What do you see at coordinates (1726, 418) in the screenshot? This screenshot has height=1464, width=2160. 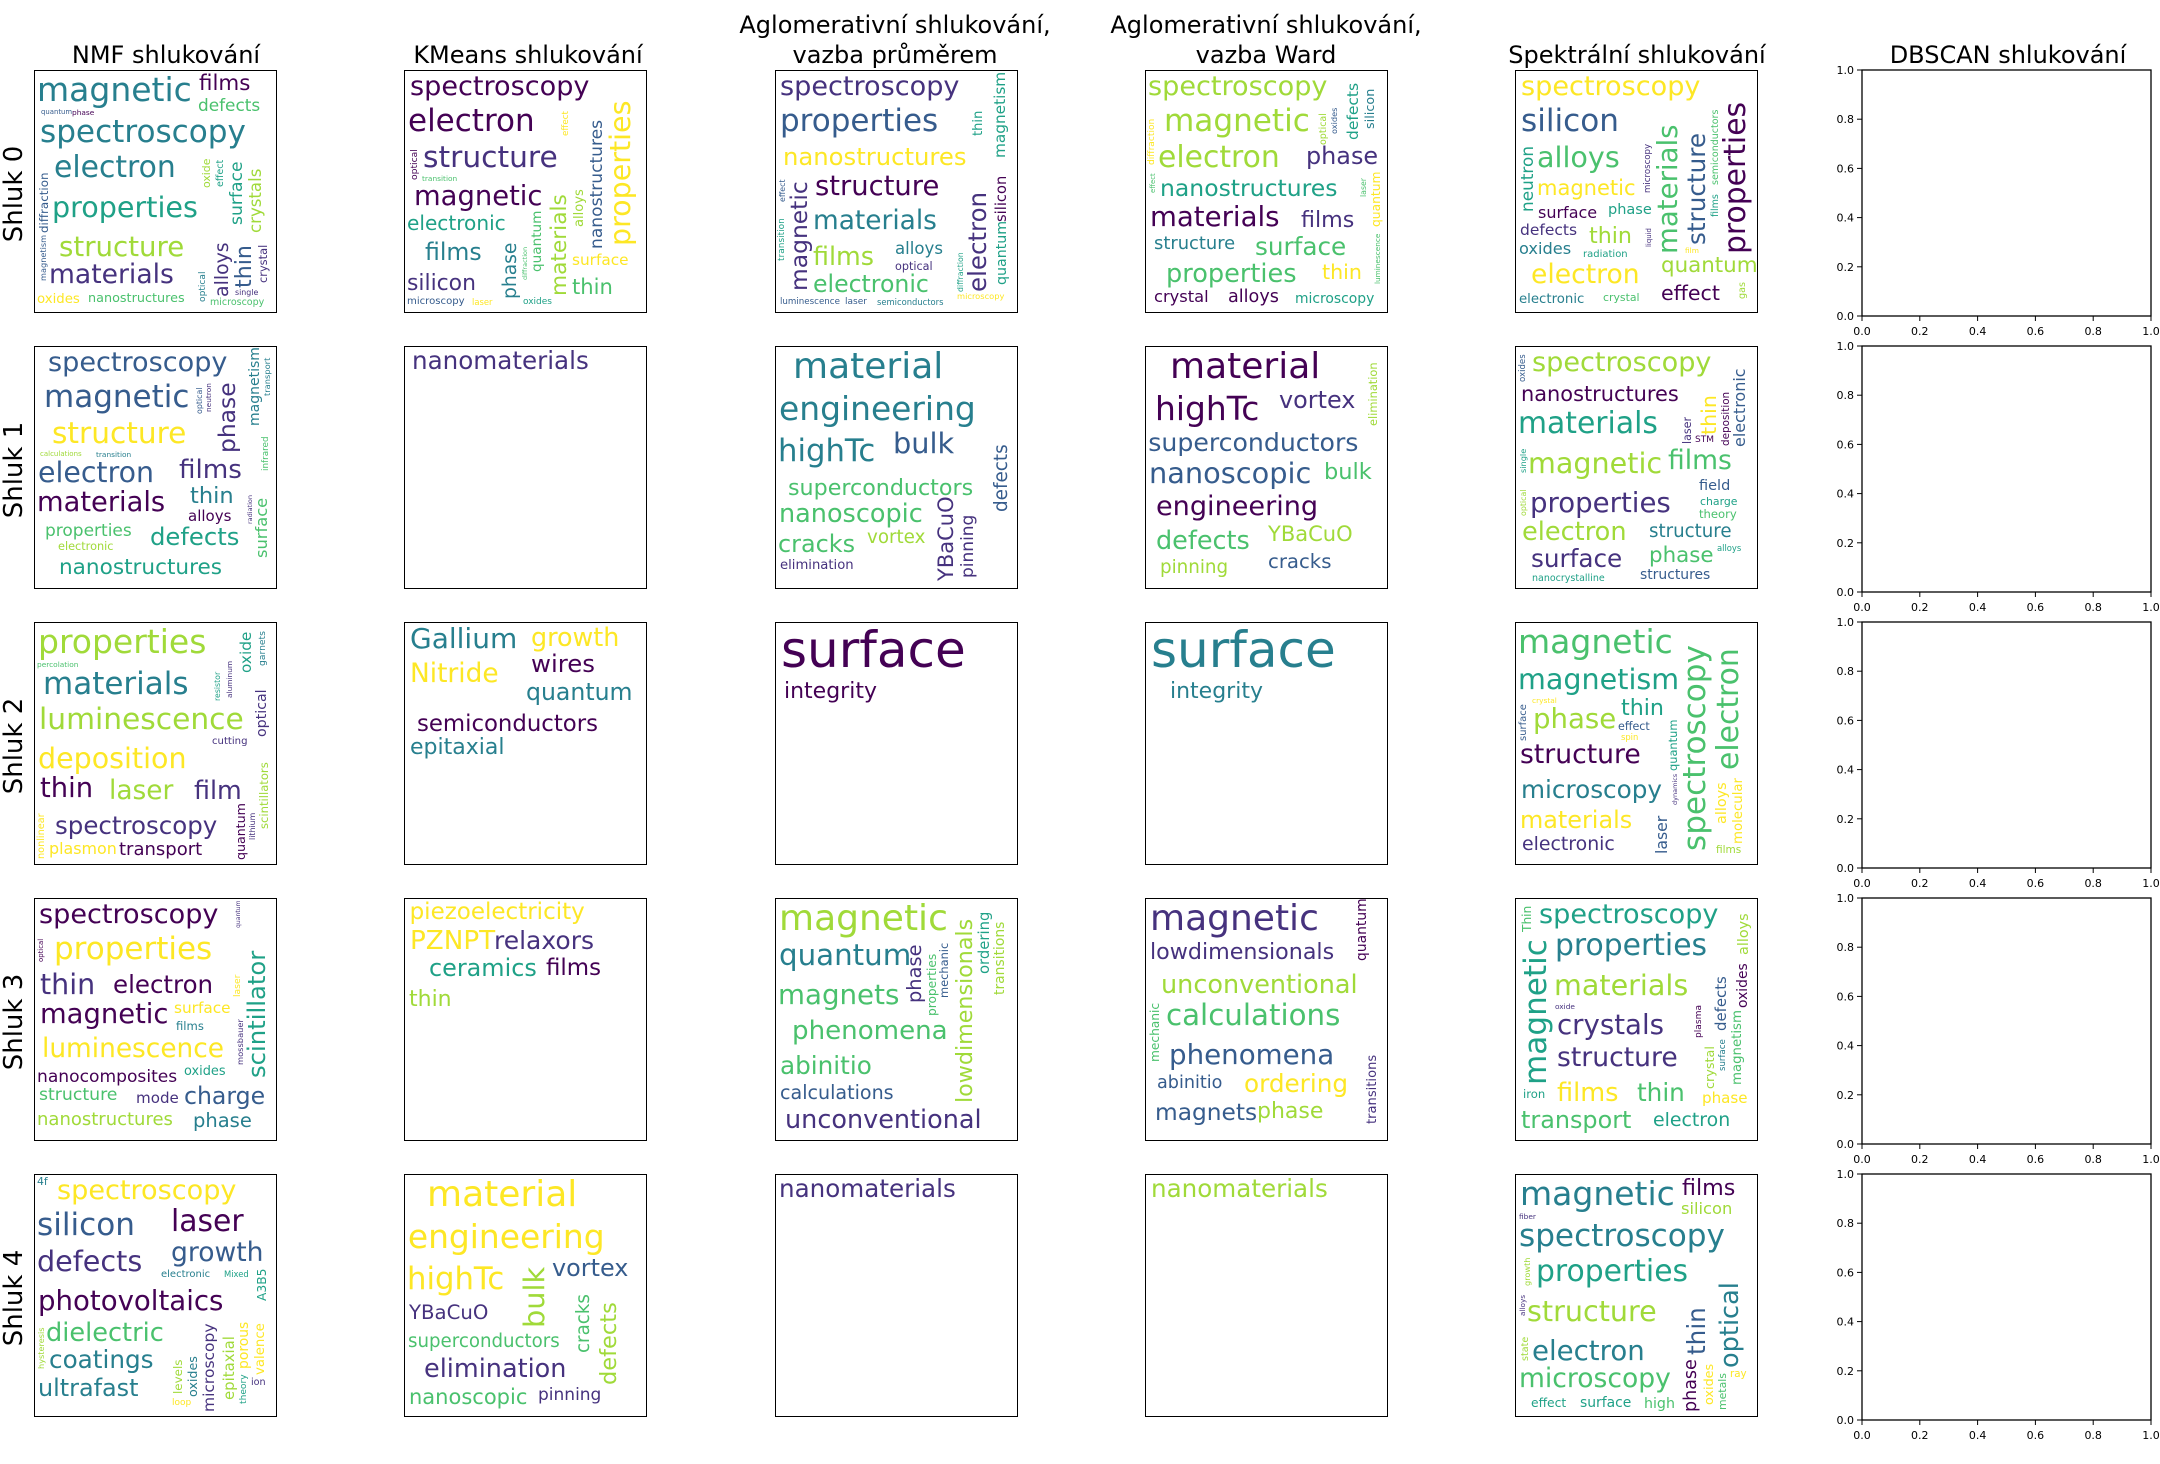 I see `cloud-word: deposition` at bounding box center [1726, 418].